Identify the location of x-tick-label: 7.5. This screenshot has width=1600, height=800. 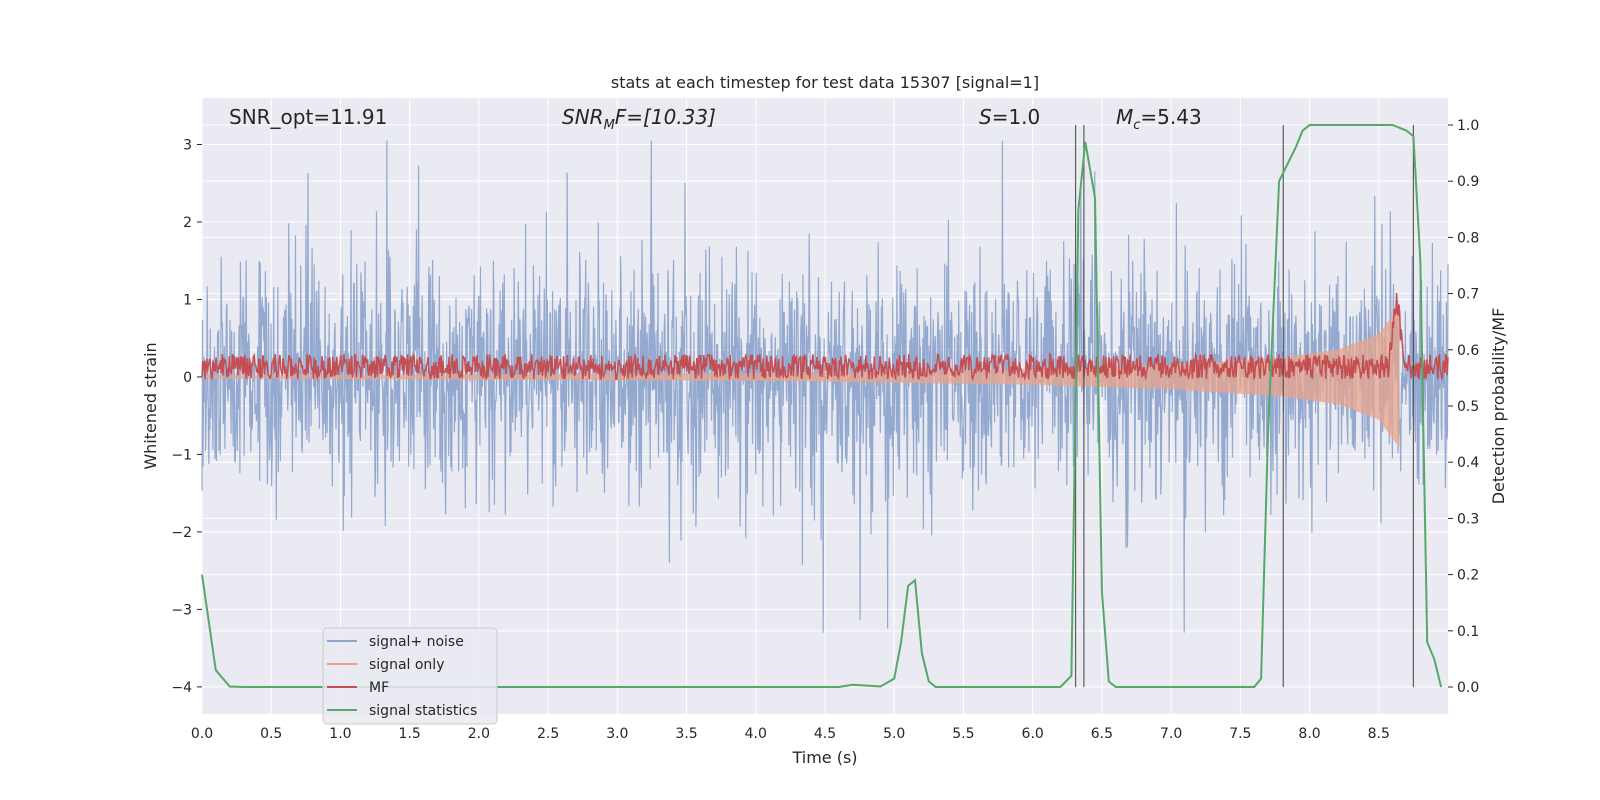
(1240, 734).